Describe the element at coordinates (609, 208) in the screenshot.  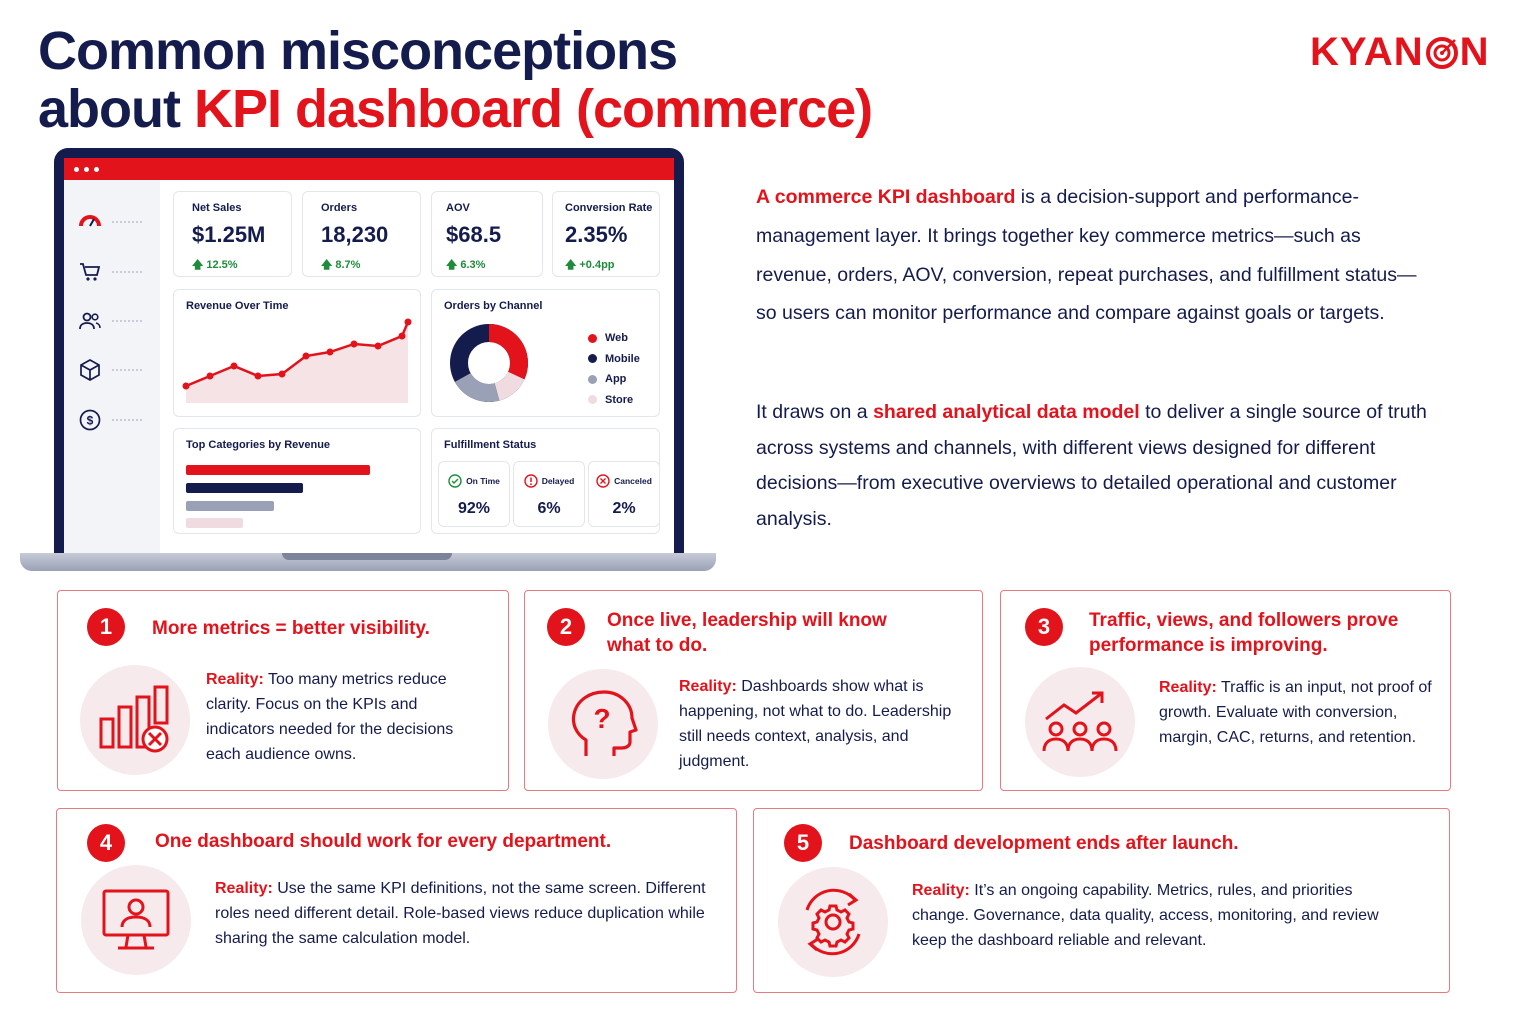
I see `kpi-label: Conversion Rate` at that location.